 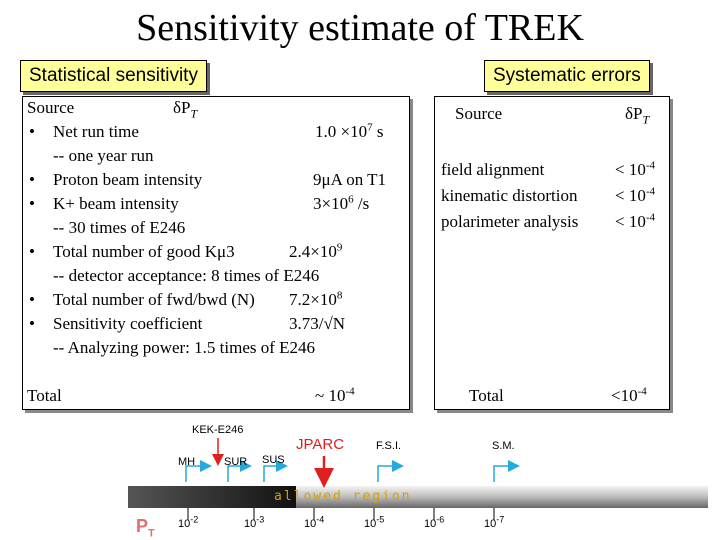 I want to click on stat-header-dpt: δPT, so click(x=185, y=109).